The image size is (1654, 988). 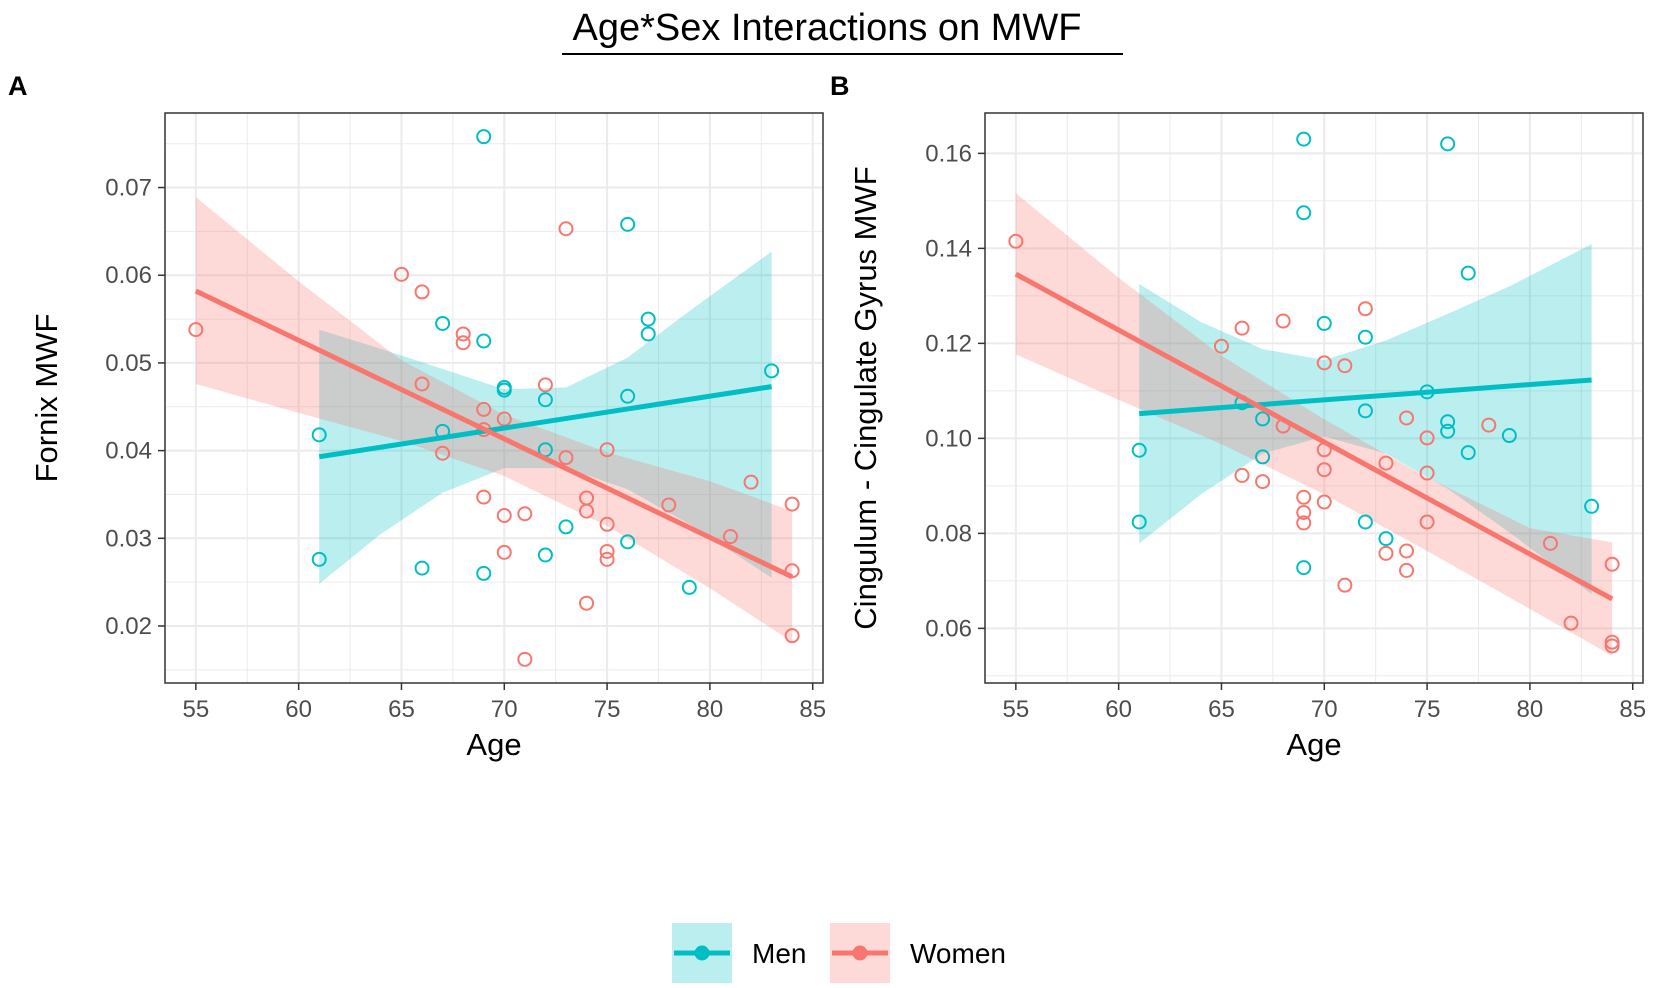 What do you see at coordinates (710, 709) in the screenshot?
I see `x-tick-label: 80` at bounding box center [710, 709].